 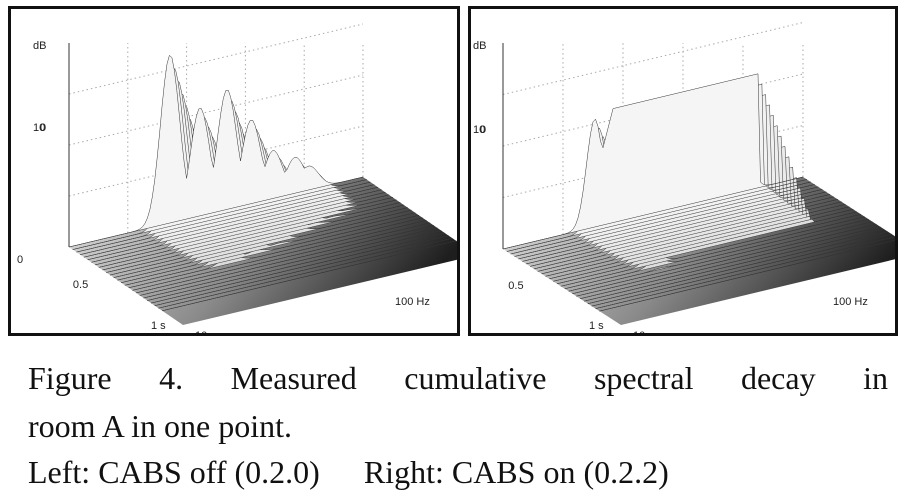 What do you see at coordinates (475, 378) in the screenshot?
I see `caption-word: cumulative` at bounding box center [475, 378].